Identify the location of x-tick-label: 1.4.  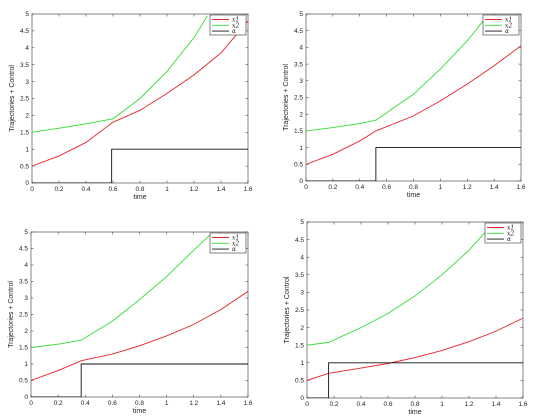
(220, 403).